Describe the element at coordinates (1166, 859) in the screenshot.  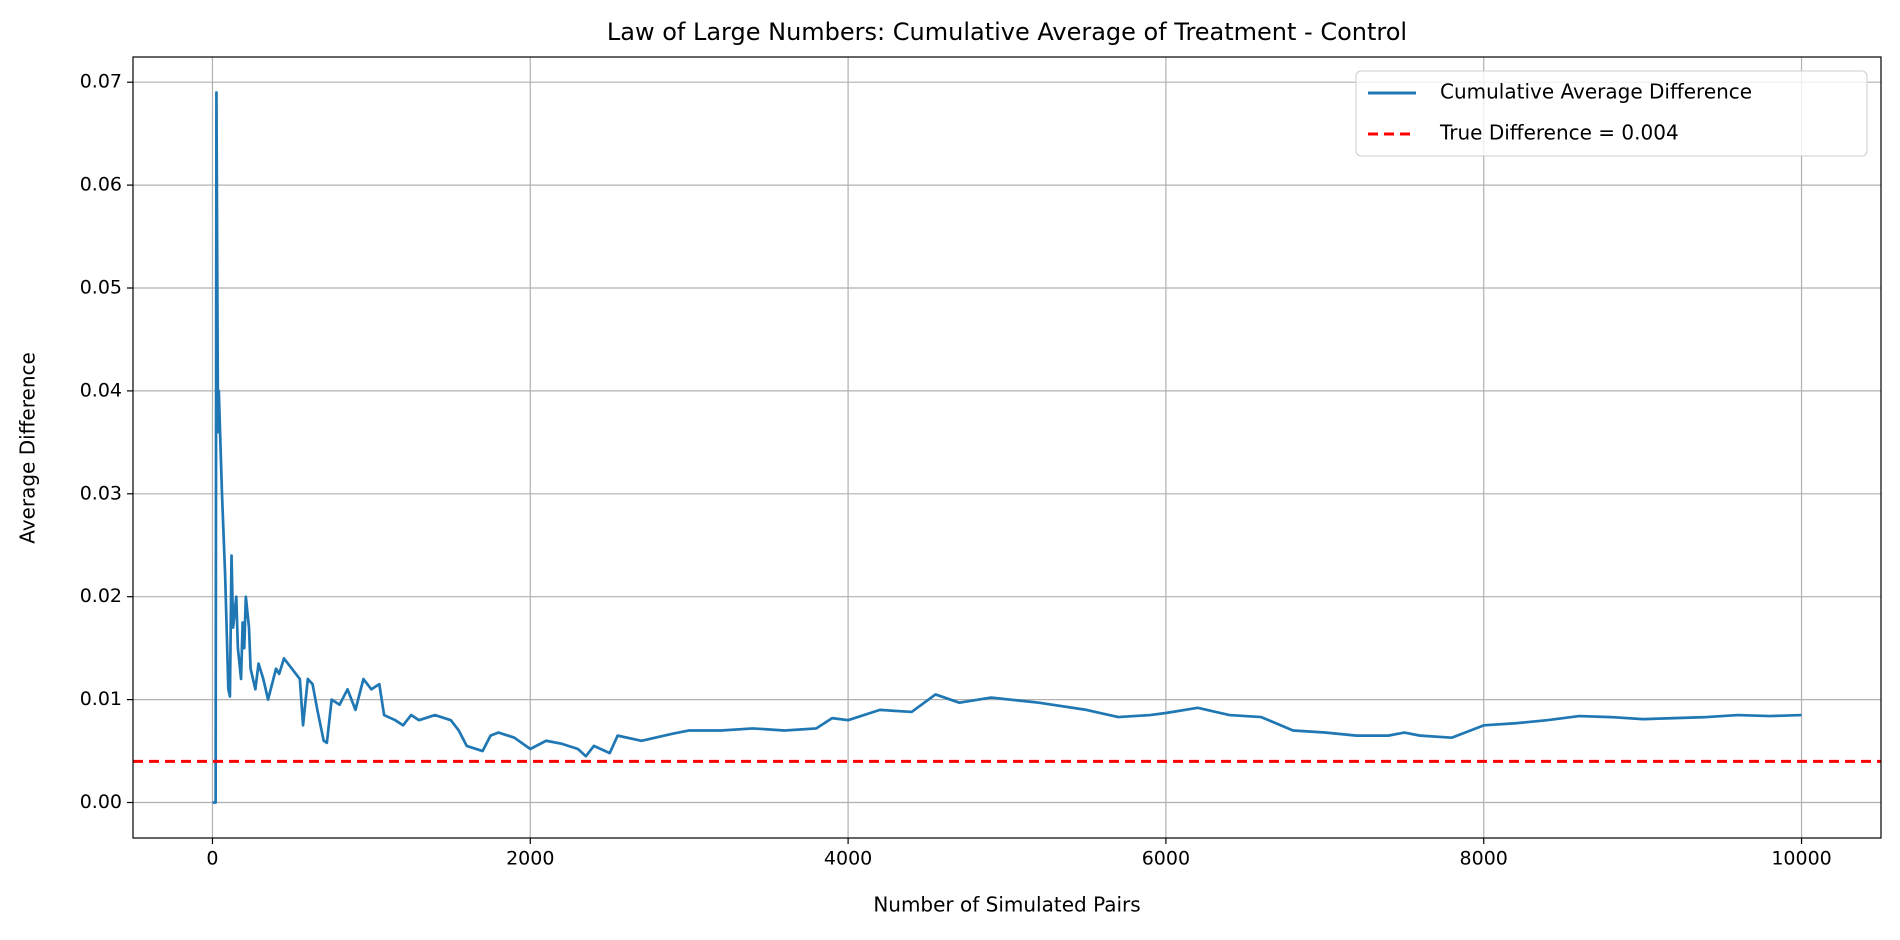
I see `x-tick-label: 6000` at that location.